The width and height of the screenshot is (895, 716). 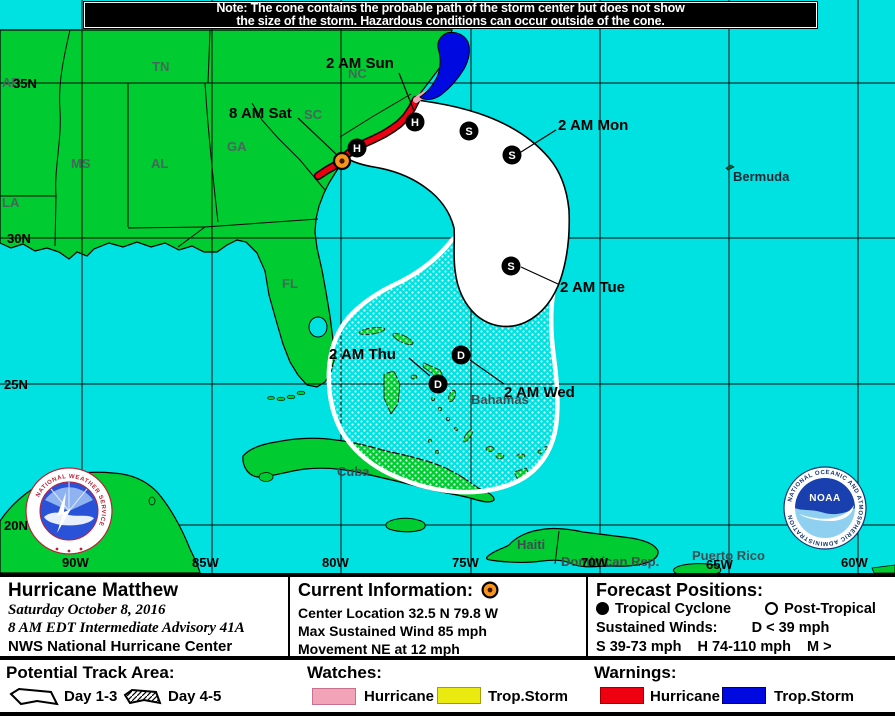 What do you see at coordinates (459, 695) in the screenshot?
I see `tropstorm-watch-swatch` at bounding box center [459, 695].